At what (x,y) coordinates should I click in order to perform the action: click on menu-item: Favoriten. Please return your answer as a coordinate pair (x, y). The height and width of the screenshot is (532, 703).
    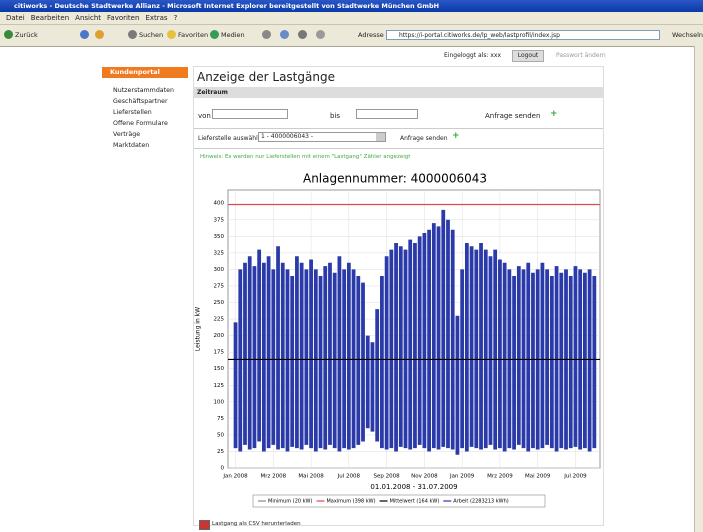
    Looking at the image, I should click on (123, 18).